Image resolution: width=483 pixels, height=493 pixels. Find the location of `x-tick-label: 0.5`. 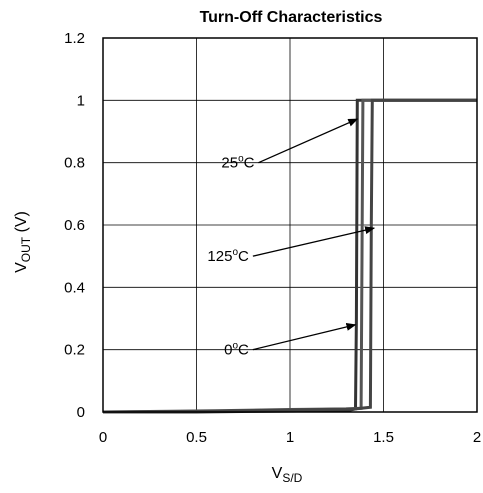

x-tick-label: 0.5 is located at coordinates (196, 437).